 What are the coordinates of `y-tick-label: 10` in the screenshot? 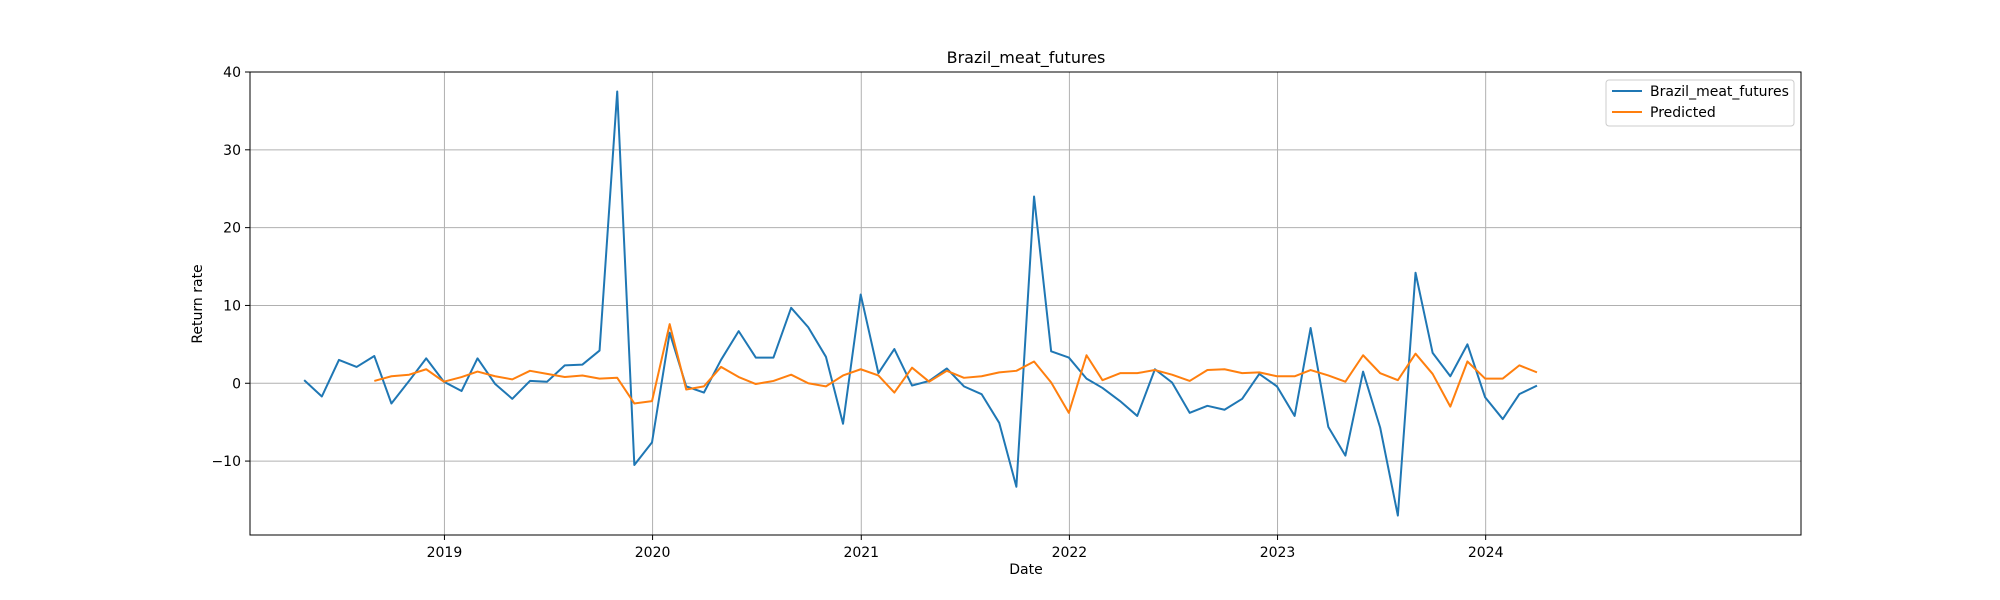 It's located at (232, 306).